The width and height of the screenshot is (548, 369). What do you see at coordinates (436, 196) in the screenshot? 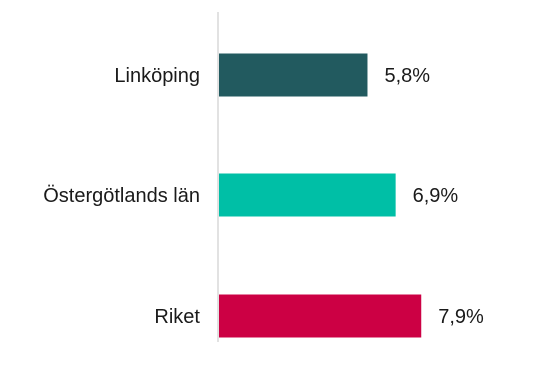
I see `value-label-2: 6,9%` at bounding box center [436, 196].